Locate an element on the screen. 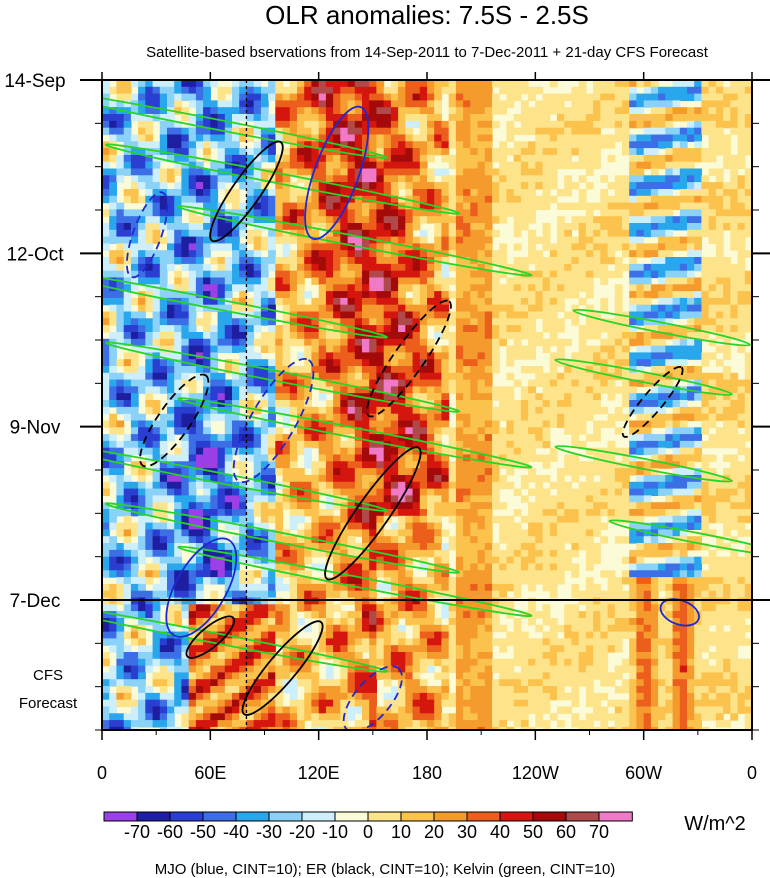  colorbar-label: 40 is located at coordinates (500, 832).